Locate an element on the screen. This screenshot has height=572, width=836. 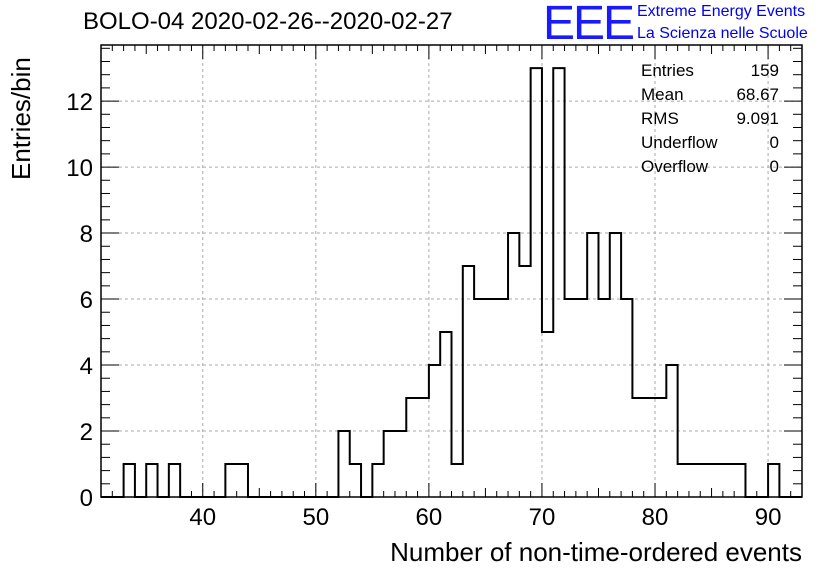
x-tick-label: 90 is located at coordinates (768, 517).